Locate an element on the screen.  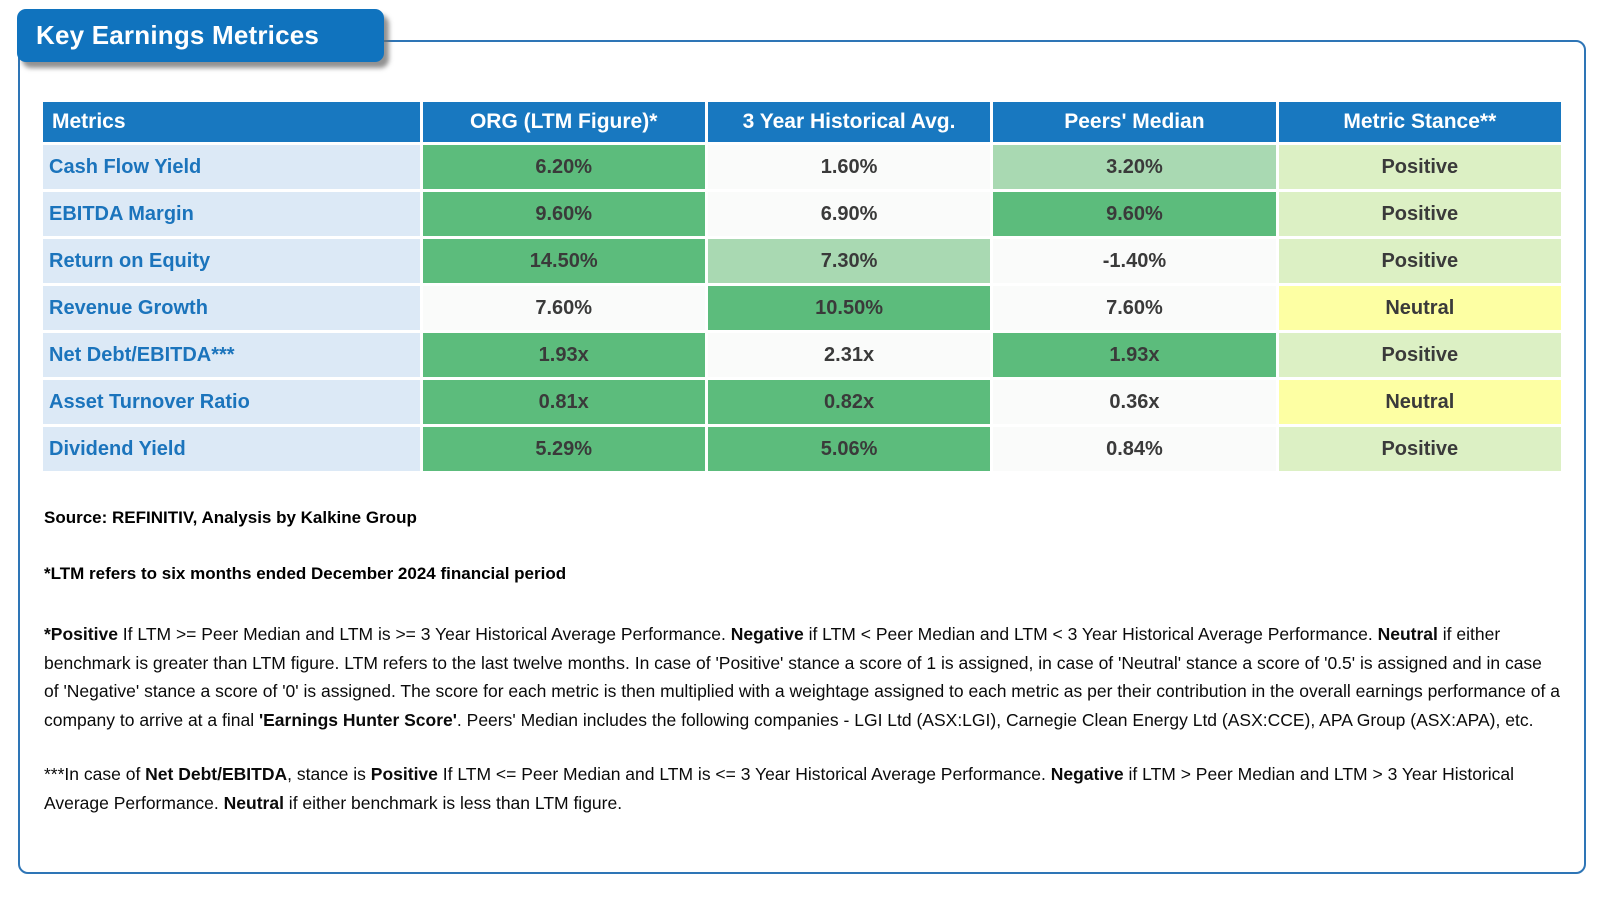
metric-name: Revenue Growth is located at coordinates (231, 308).